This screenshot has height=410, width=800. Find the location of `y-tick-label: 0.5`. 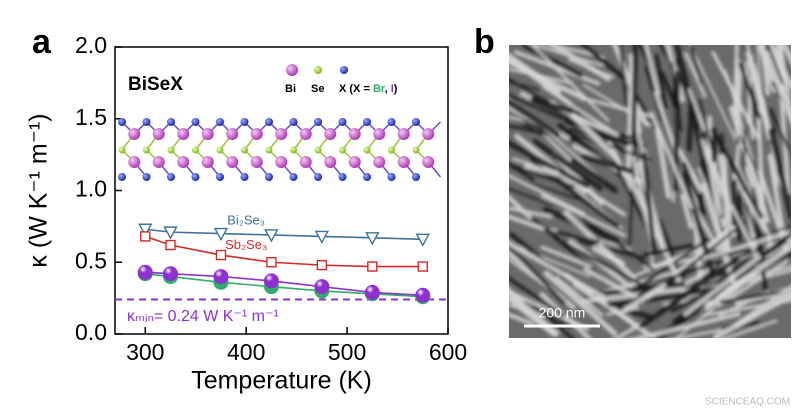

y-tick-label: 0.5 is located at coordinates (91, 260).